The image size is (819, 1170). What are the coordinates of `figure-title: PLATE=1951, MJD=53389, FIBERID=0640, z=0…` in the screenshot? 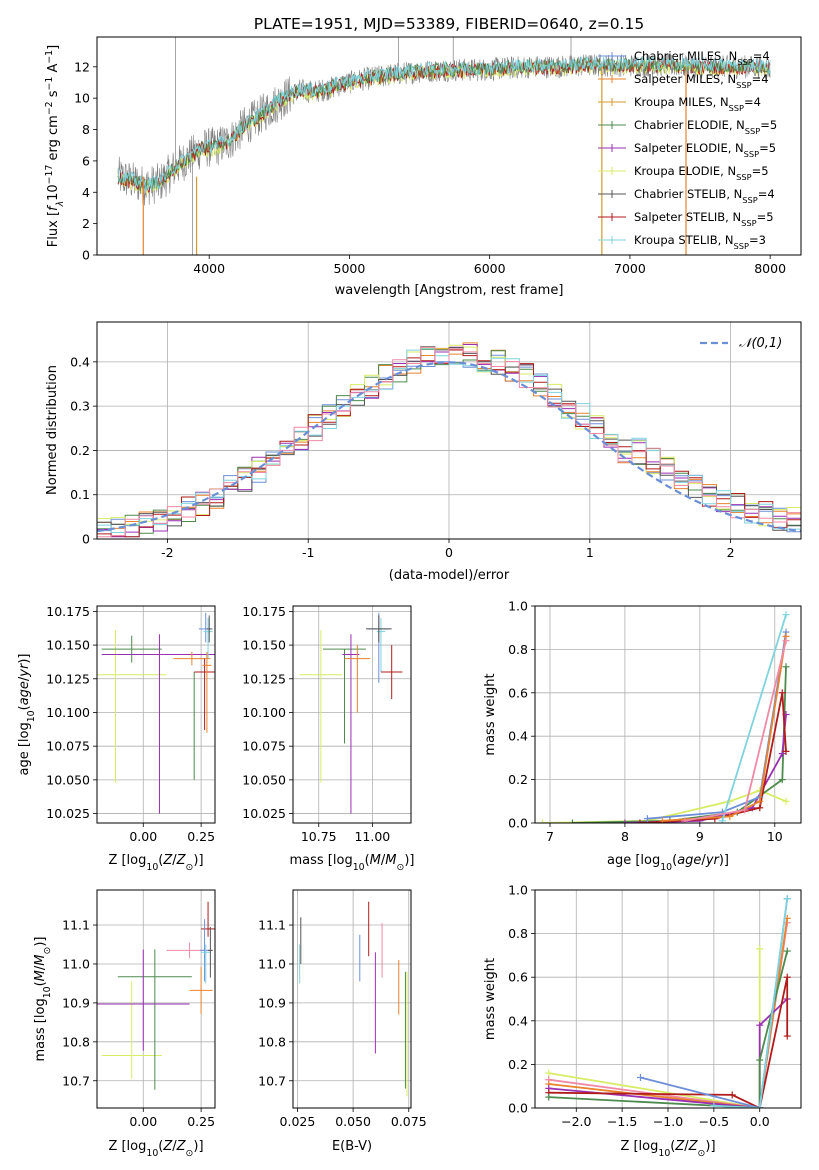 It's located at (449, 24).